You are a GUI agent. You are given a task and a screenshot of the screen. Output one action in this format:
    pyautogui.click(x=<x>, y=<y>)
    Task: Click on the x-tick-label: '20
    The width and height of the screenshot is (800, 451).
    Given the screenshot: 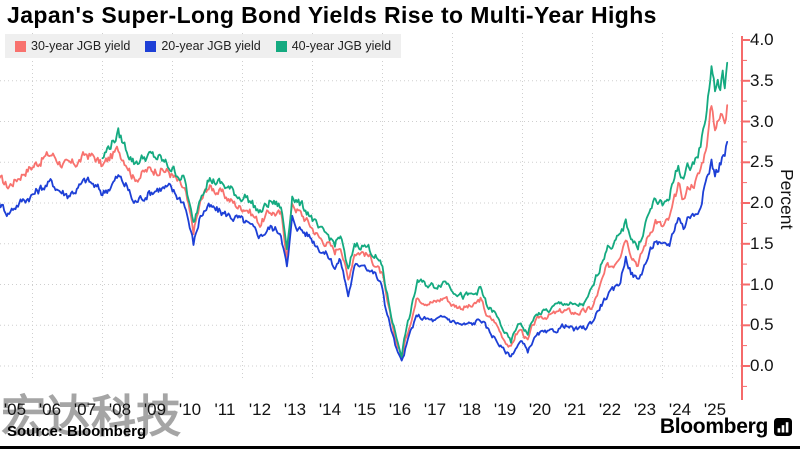 What is the action you would take?
    pyautogui.click(x=540, y=409)
    